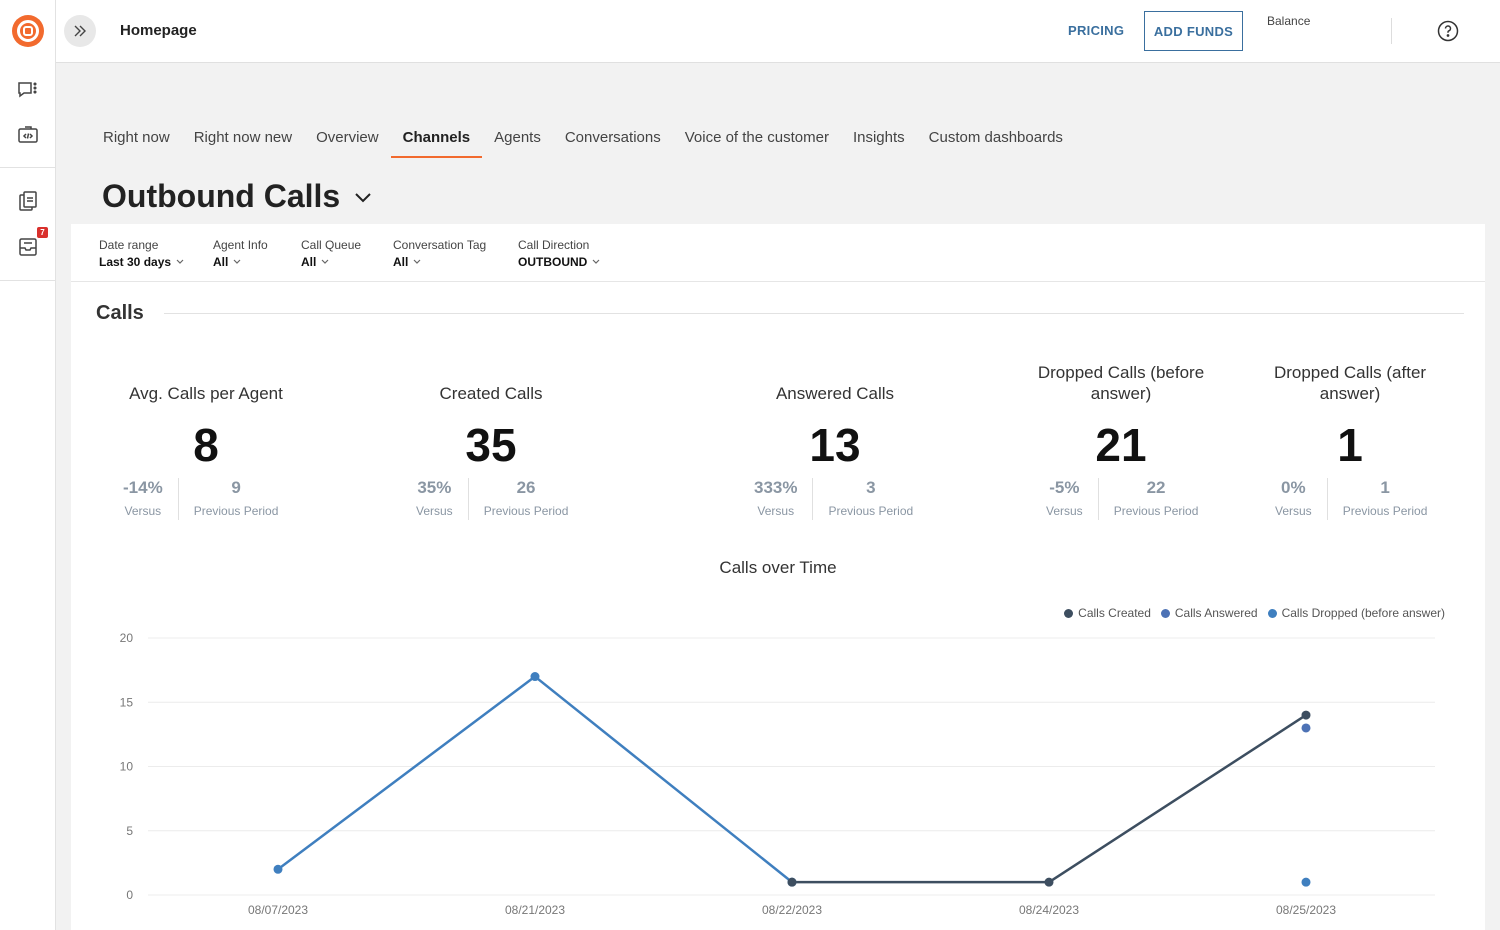 The width and height of the screenshot is (1500, 930). Describe the element at coordinates (206, 393) in the screenshot. I see `kpi-title: Avg. Calls per Agent` at that location.